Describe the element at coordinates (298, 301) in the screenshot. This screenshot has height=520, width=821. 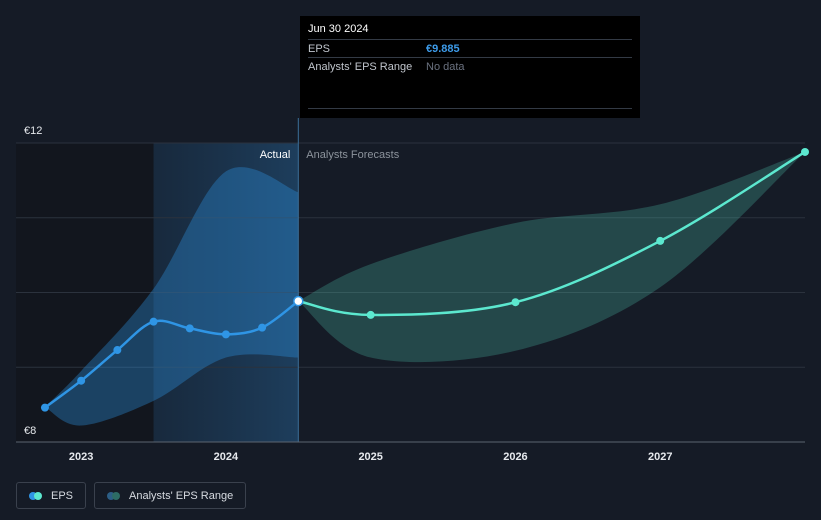
I see `eps-highlight-point` at that location.